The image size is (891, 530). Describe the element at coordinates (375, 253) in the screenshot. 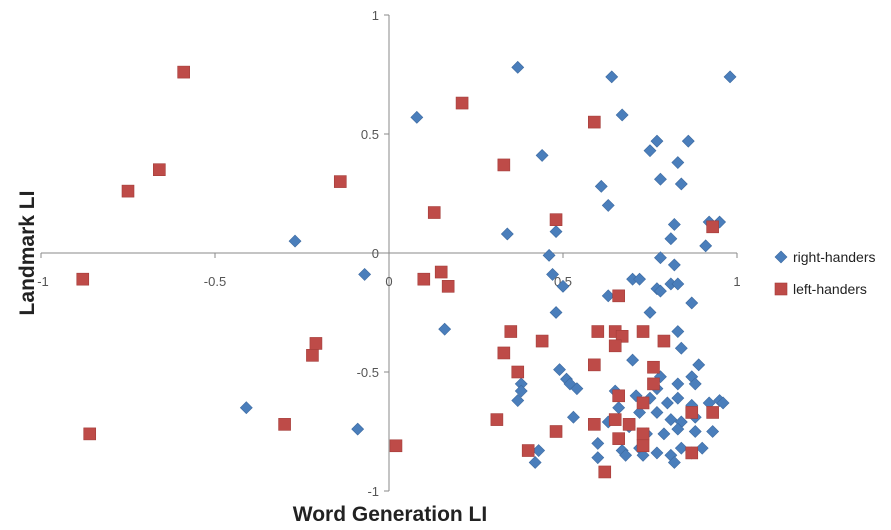

I see `y-tick-label: 0` at that location.